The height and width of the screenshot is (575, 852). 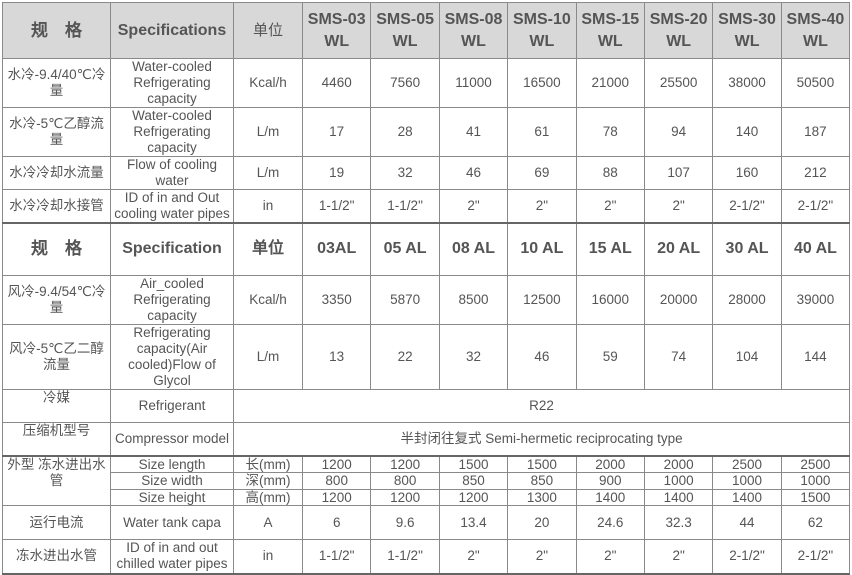 I want to click on value-cell: 28, so click(x=405, y=132).